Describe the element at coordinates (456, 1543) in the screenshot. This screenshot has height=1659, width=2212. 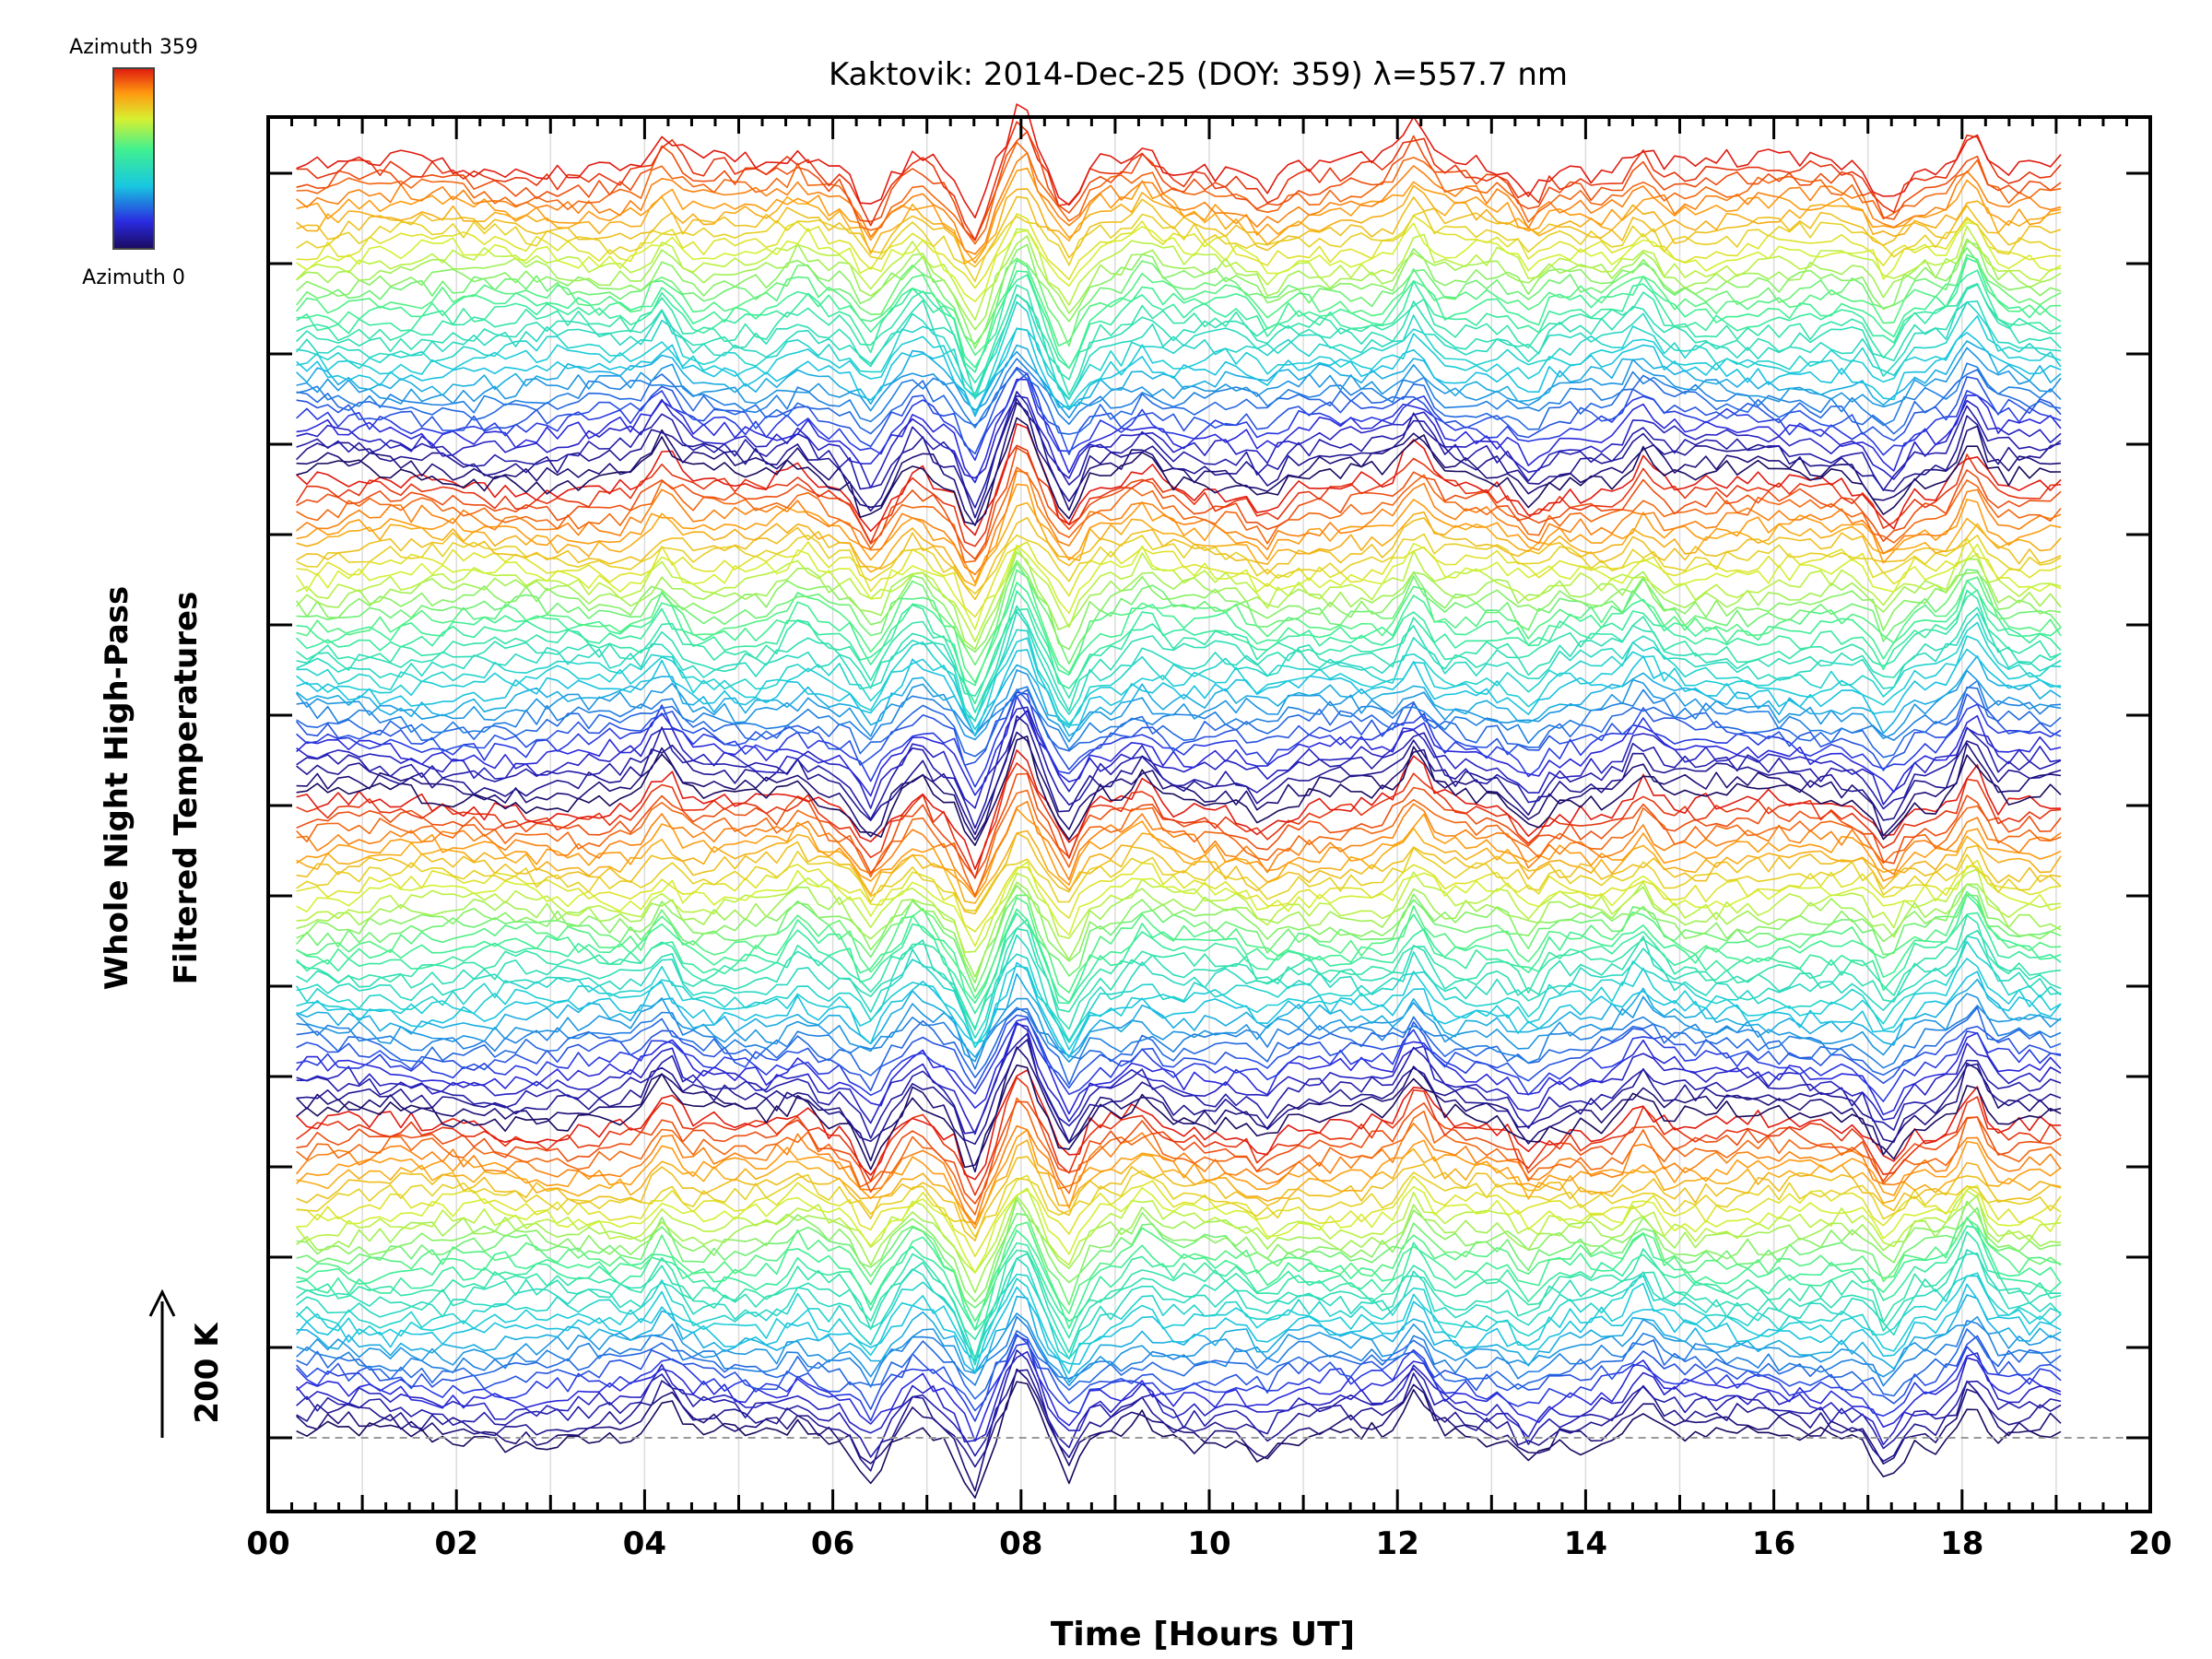
I see `x-tick-label: 02` at that location.